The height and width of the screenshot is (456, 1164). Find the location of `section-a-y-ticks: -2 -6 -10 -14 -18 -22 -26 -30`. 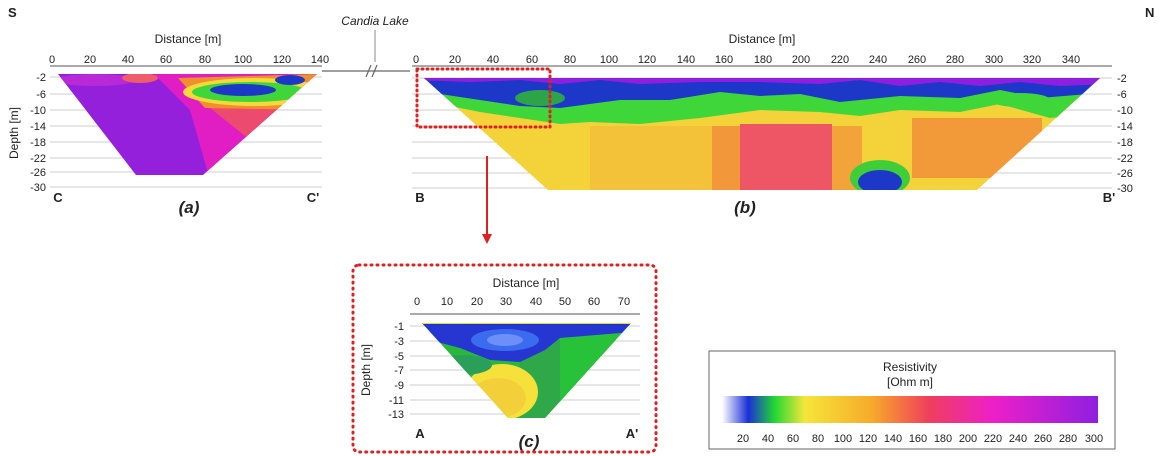

section-a-y-ticks: -2 -6 -10 -14 -18 -22 -26 -30 is located at coordinates (38, 133).